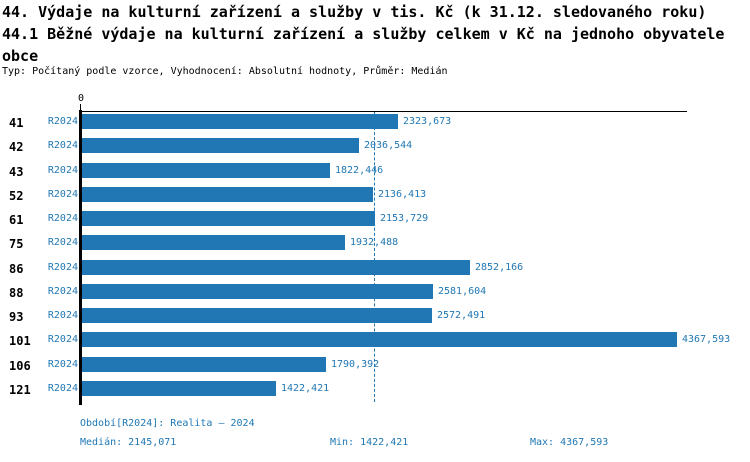 The image size is (750, 462). Describe the element at coordinates (16, 196) in the screenshot. I see `category-label: 52` at that location.